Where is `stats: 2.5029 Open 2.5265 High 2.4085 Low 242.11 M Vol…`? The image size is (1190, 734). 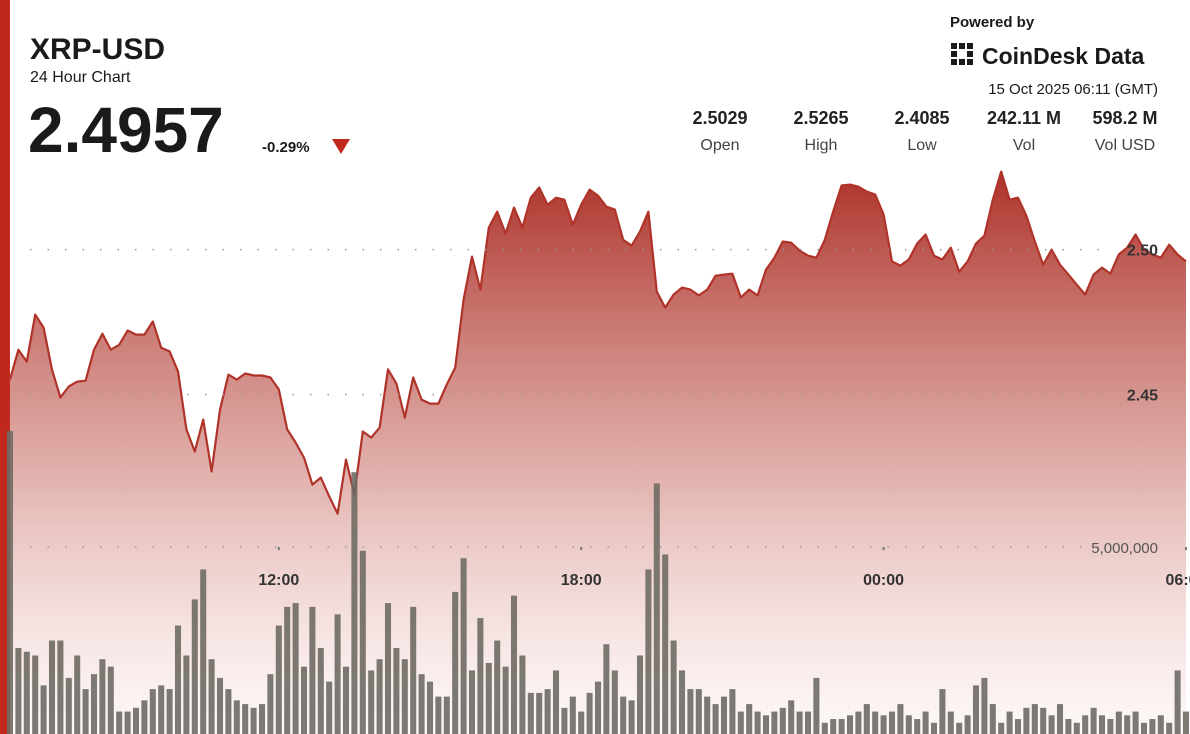
stats: 2.5029 Open 2.5265 High 2.4085 Low 242.11 M Vol… is located at coordinates (924, 131).